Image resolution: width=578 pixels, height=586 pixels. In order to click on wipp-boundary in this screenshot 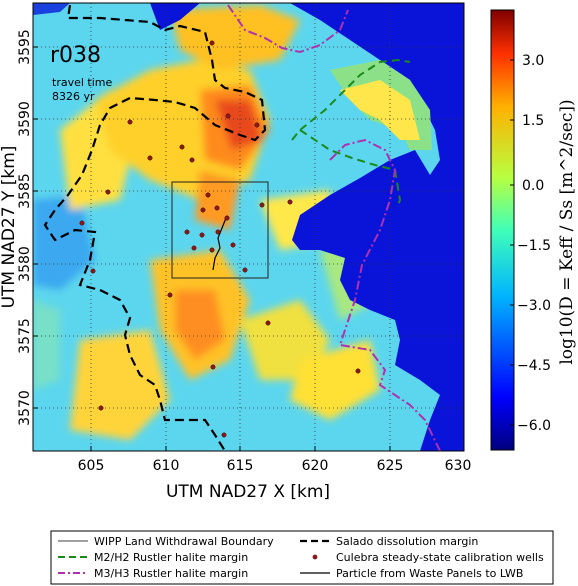, I will do `click(220, 230)`.